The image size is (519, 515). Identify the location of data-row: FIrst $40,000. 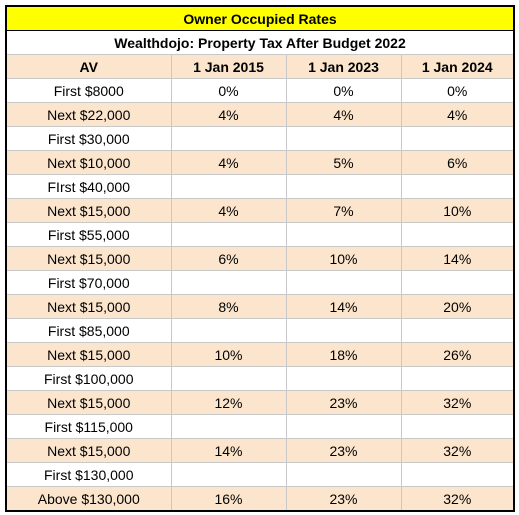
(260, 186).